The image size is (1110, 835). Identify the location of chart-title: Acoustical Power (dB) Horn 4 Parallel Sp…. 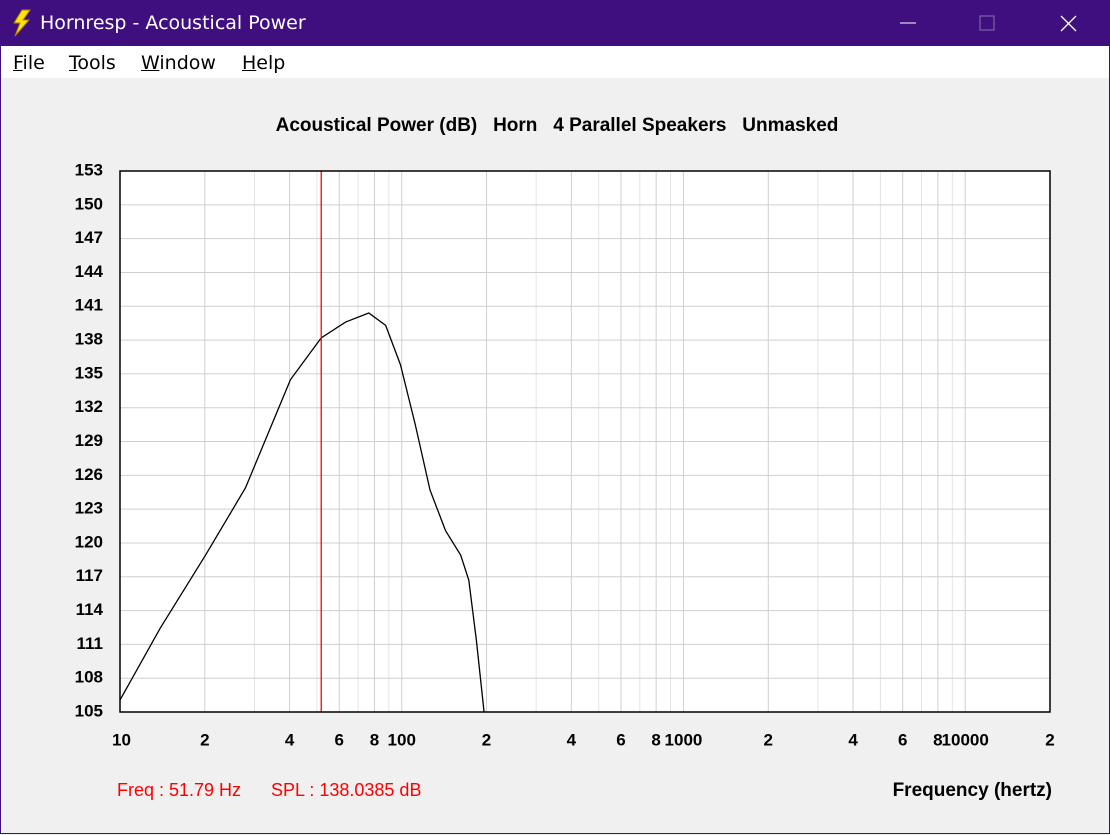
(557, 125).